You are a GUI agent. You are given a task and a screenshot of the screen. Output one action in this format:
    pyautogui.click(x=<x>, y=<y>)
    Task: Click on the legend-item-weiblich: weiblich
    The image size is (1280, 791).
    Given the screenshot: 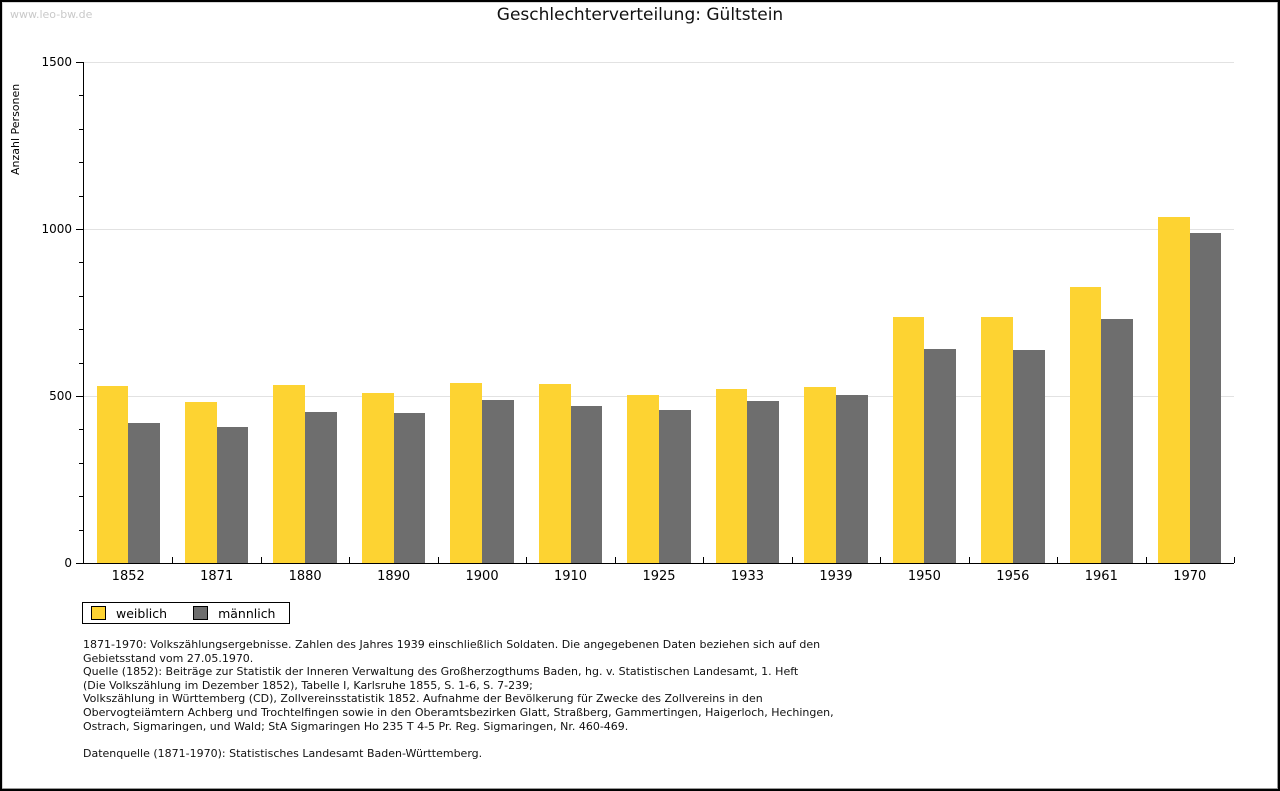 What is the action you would take?
    pyautogui.click(x=129, y=613)
    